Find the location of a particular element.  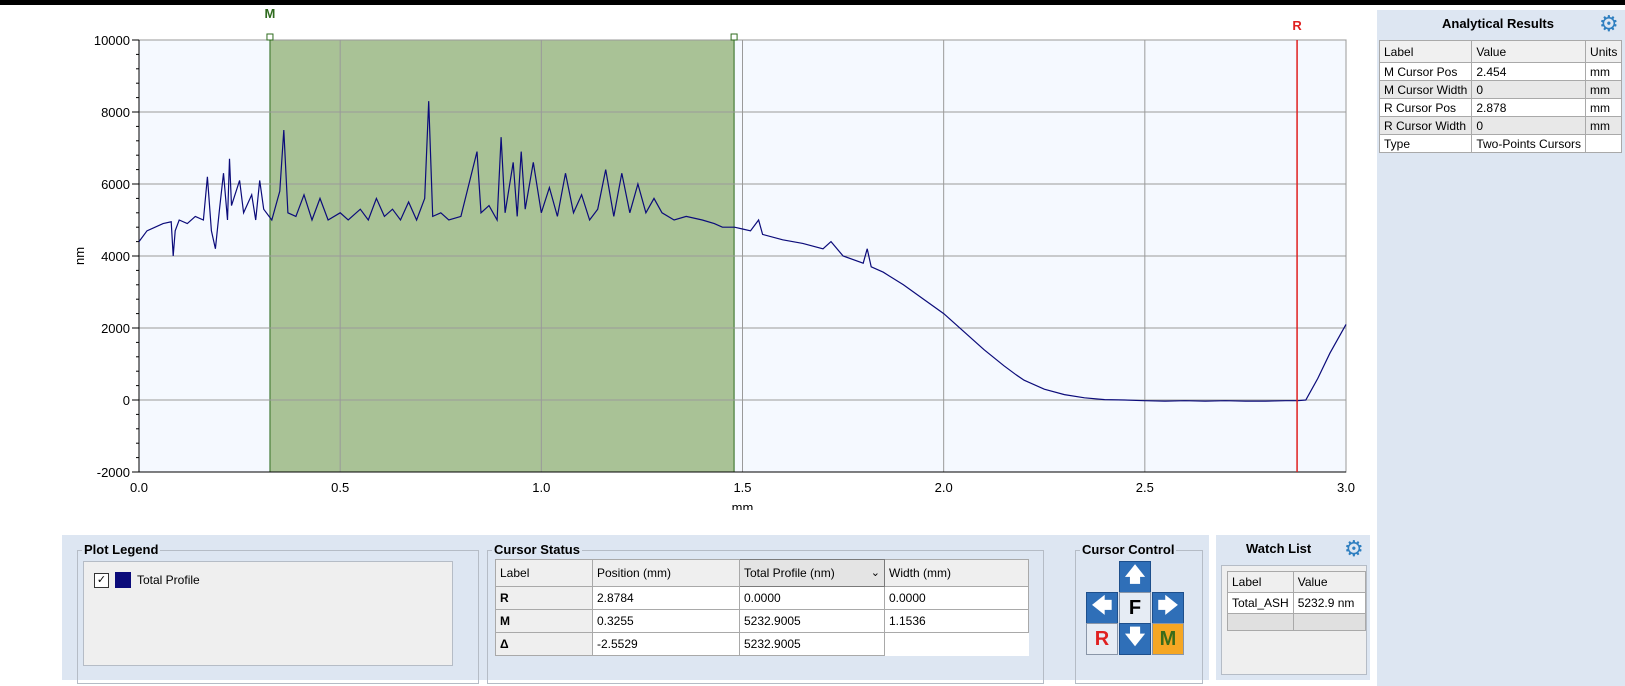

arrow-left-icon: 🡄 is located at coordinates (1102, 606).